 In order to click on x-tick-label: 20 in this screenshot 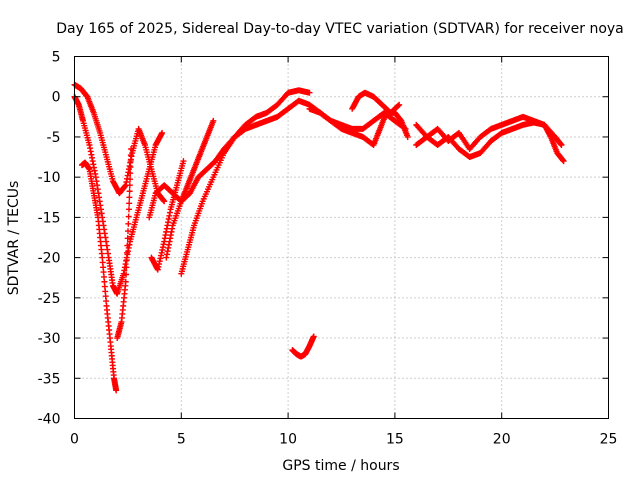, I will do `click(502, 440)`.